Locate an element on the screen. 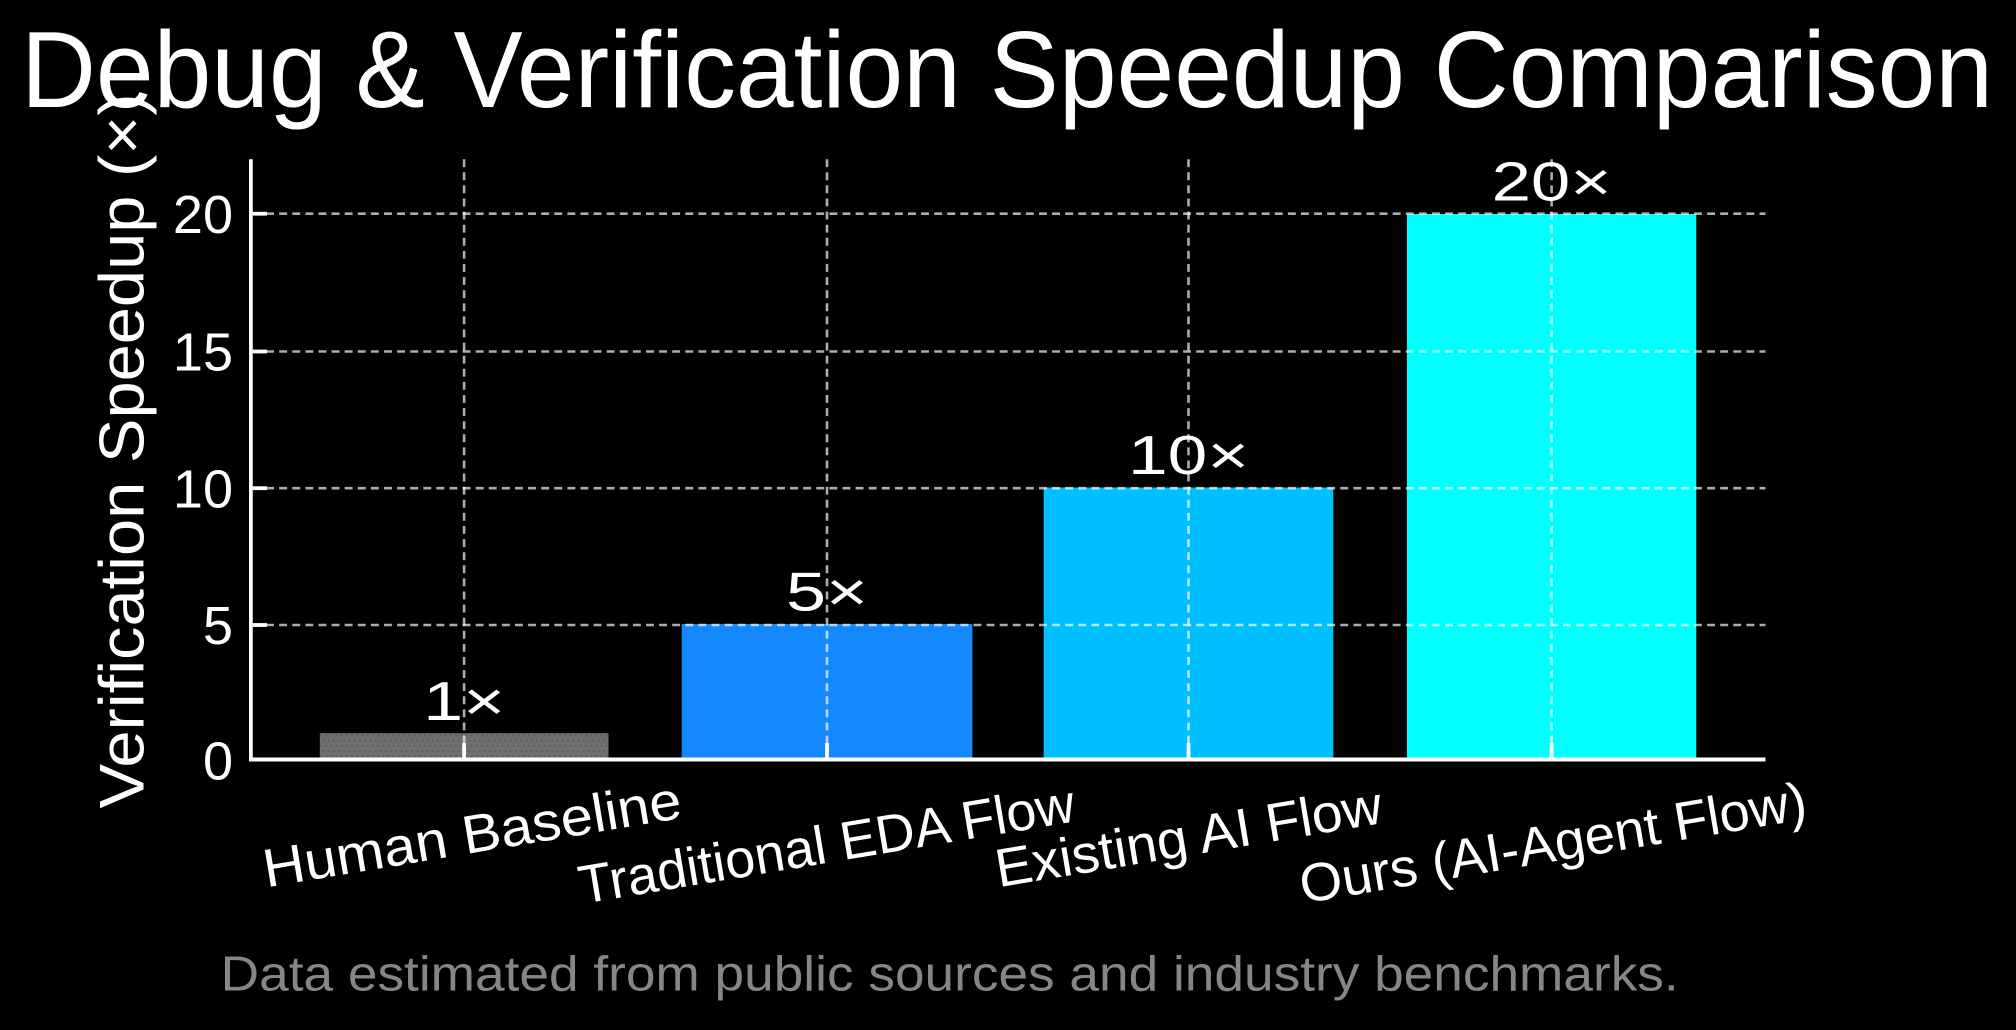 The image size is (2016, 1030). svg-text: 15 is located at coordinates (203, 353).